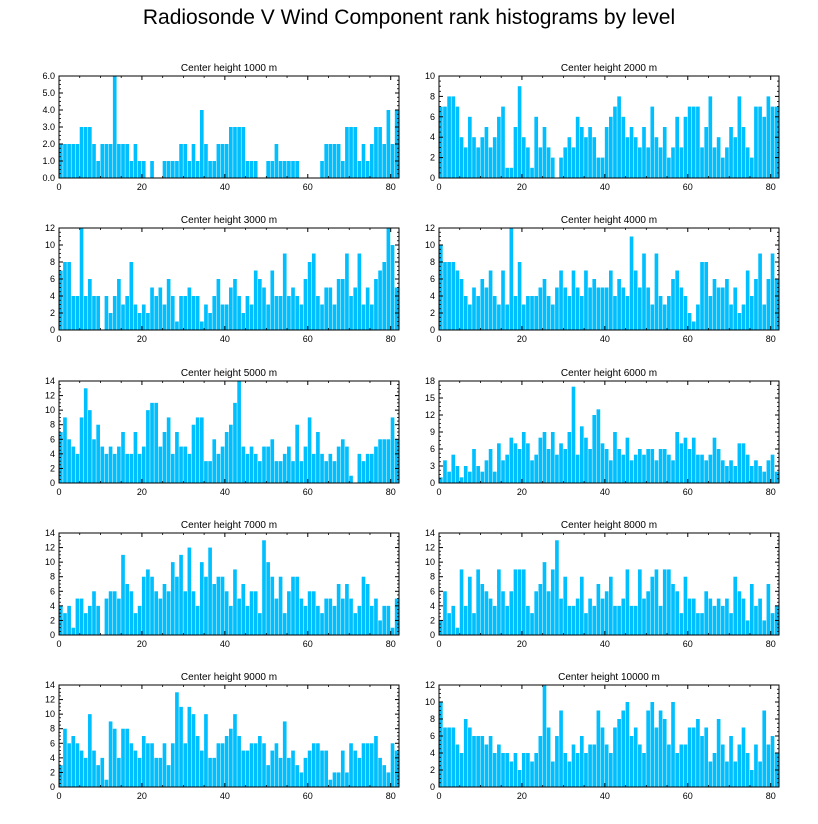  What do you see at coordinates (48, 110) in the screenshot?
I see `y-tick-label: 4.0` at bounding box center [48, 110].